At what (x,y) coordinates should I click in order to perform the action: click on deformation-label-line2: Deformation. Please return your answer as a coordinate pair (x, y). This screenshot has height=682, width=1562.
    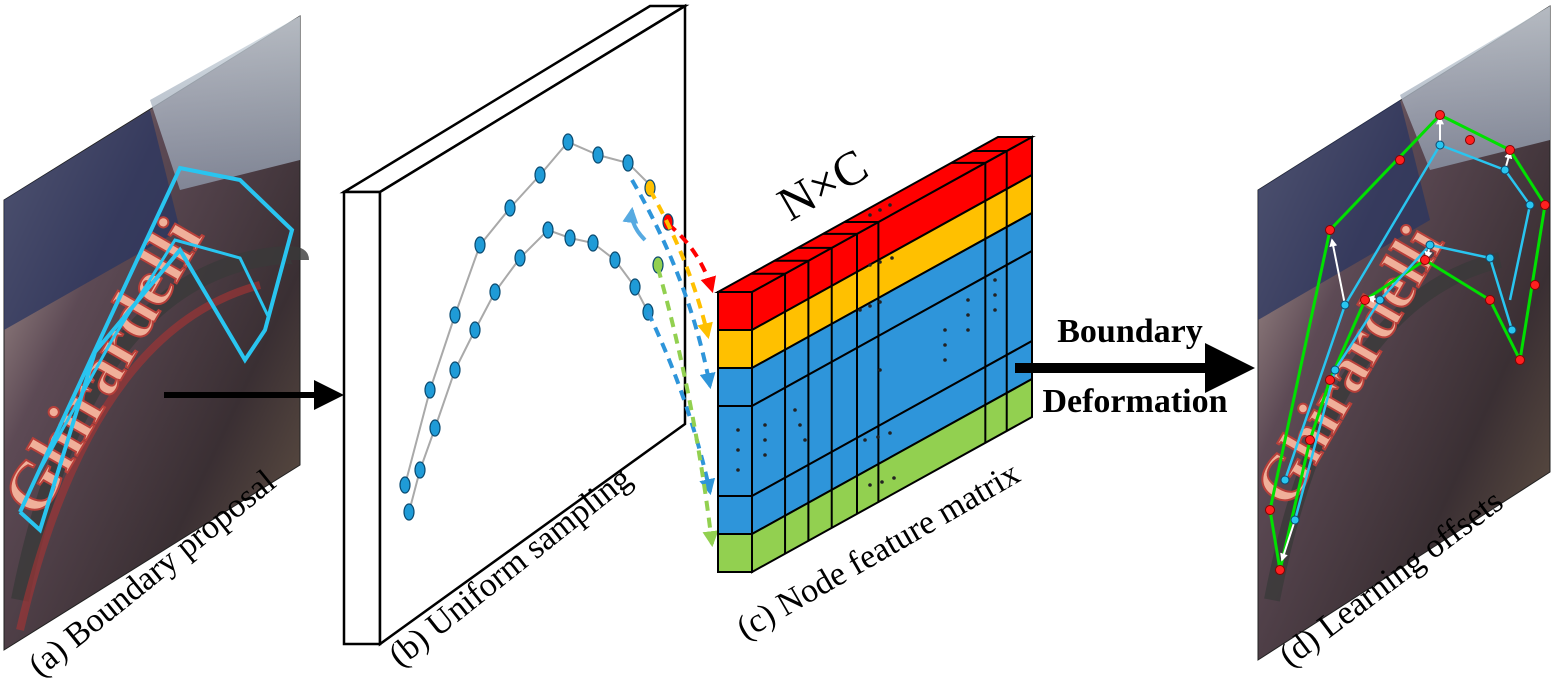
    Looking at the image, I should click on (1134, 401).